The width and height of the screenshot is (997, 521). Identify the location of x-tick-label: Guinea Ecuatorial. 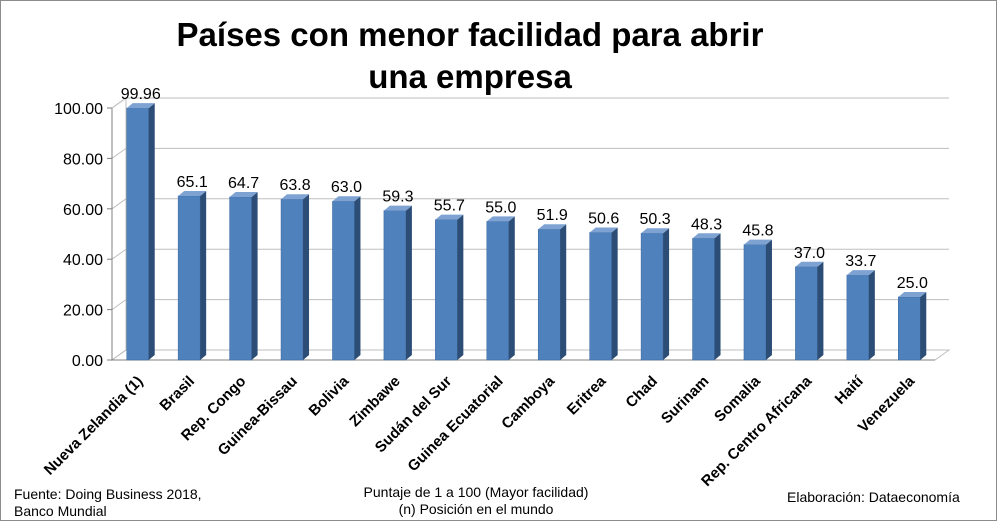
(455, 424).